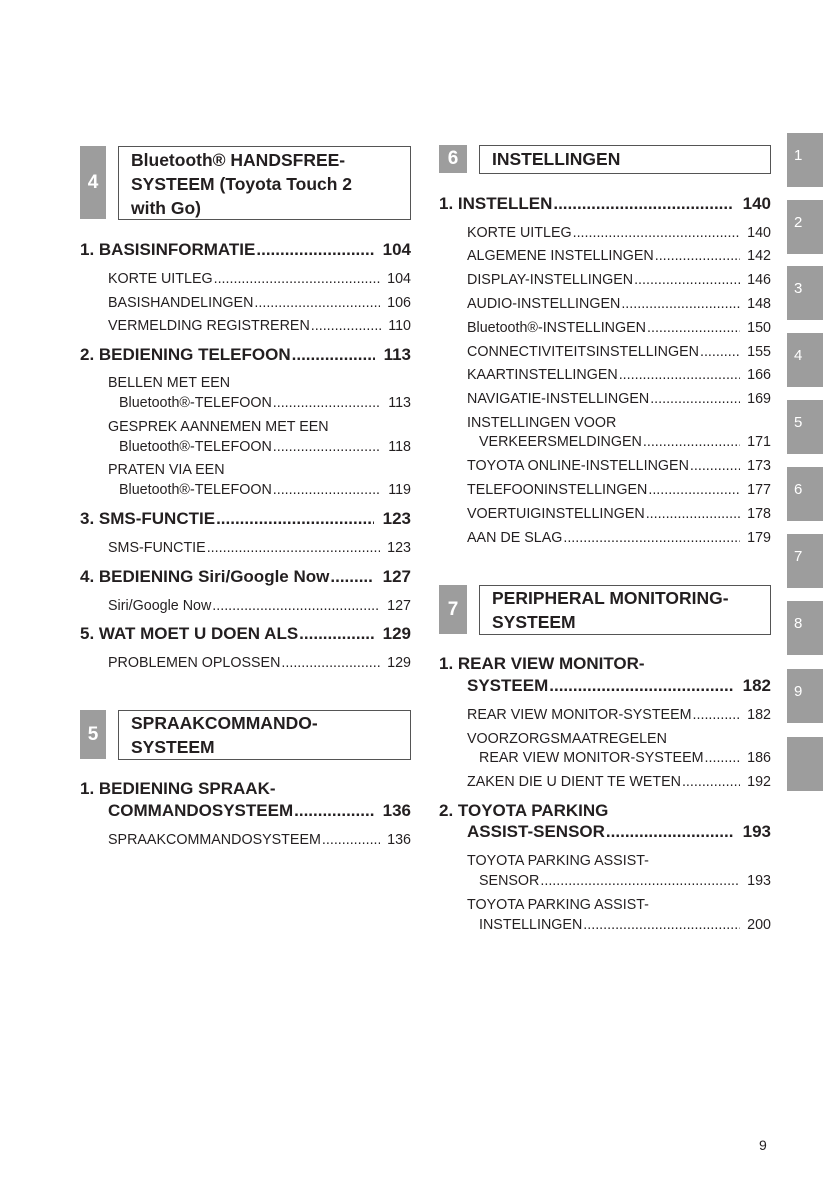 The height and width of the screenshot is (1191, 823). I want to click on title-line: PERIPHERAL MONITORING-, so click(610, 598).